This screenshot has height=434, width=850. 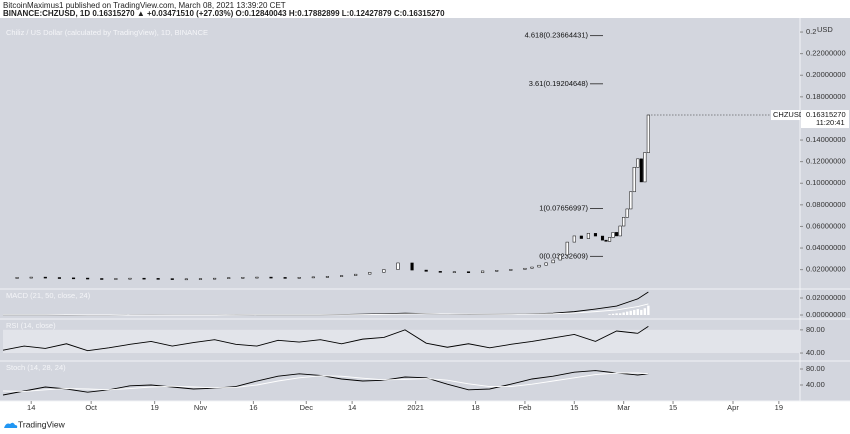 I want to click on price-label: 0.16315270, so click(x=826, y=114).